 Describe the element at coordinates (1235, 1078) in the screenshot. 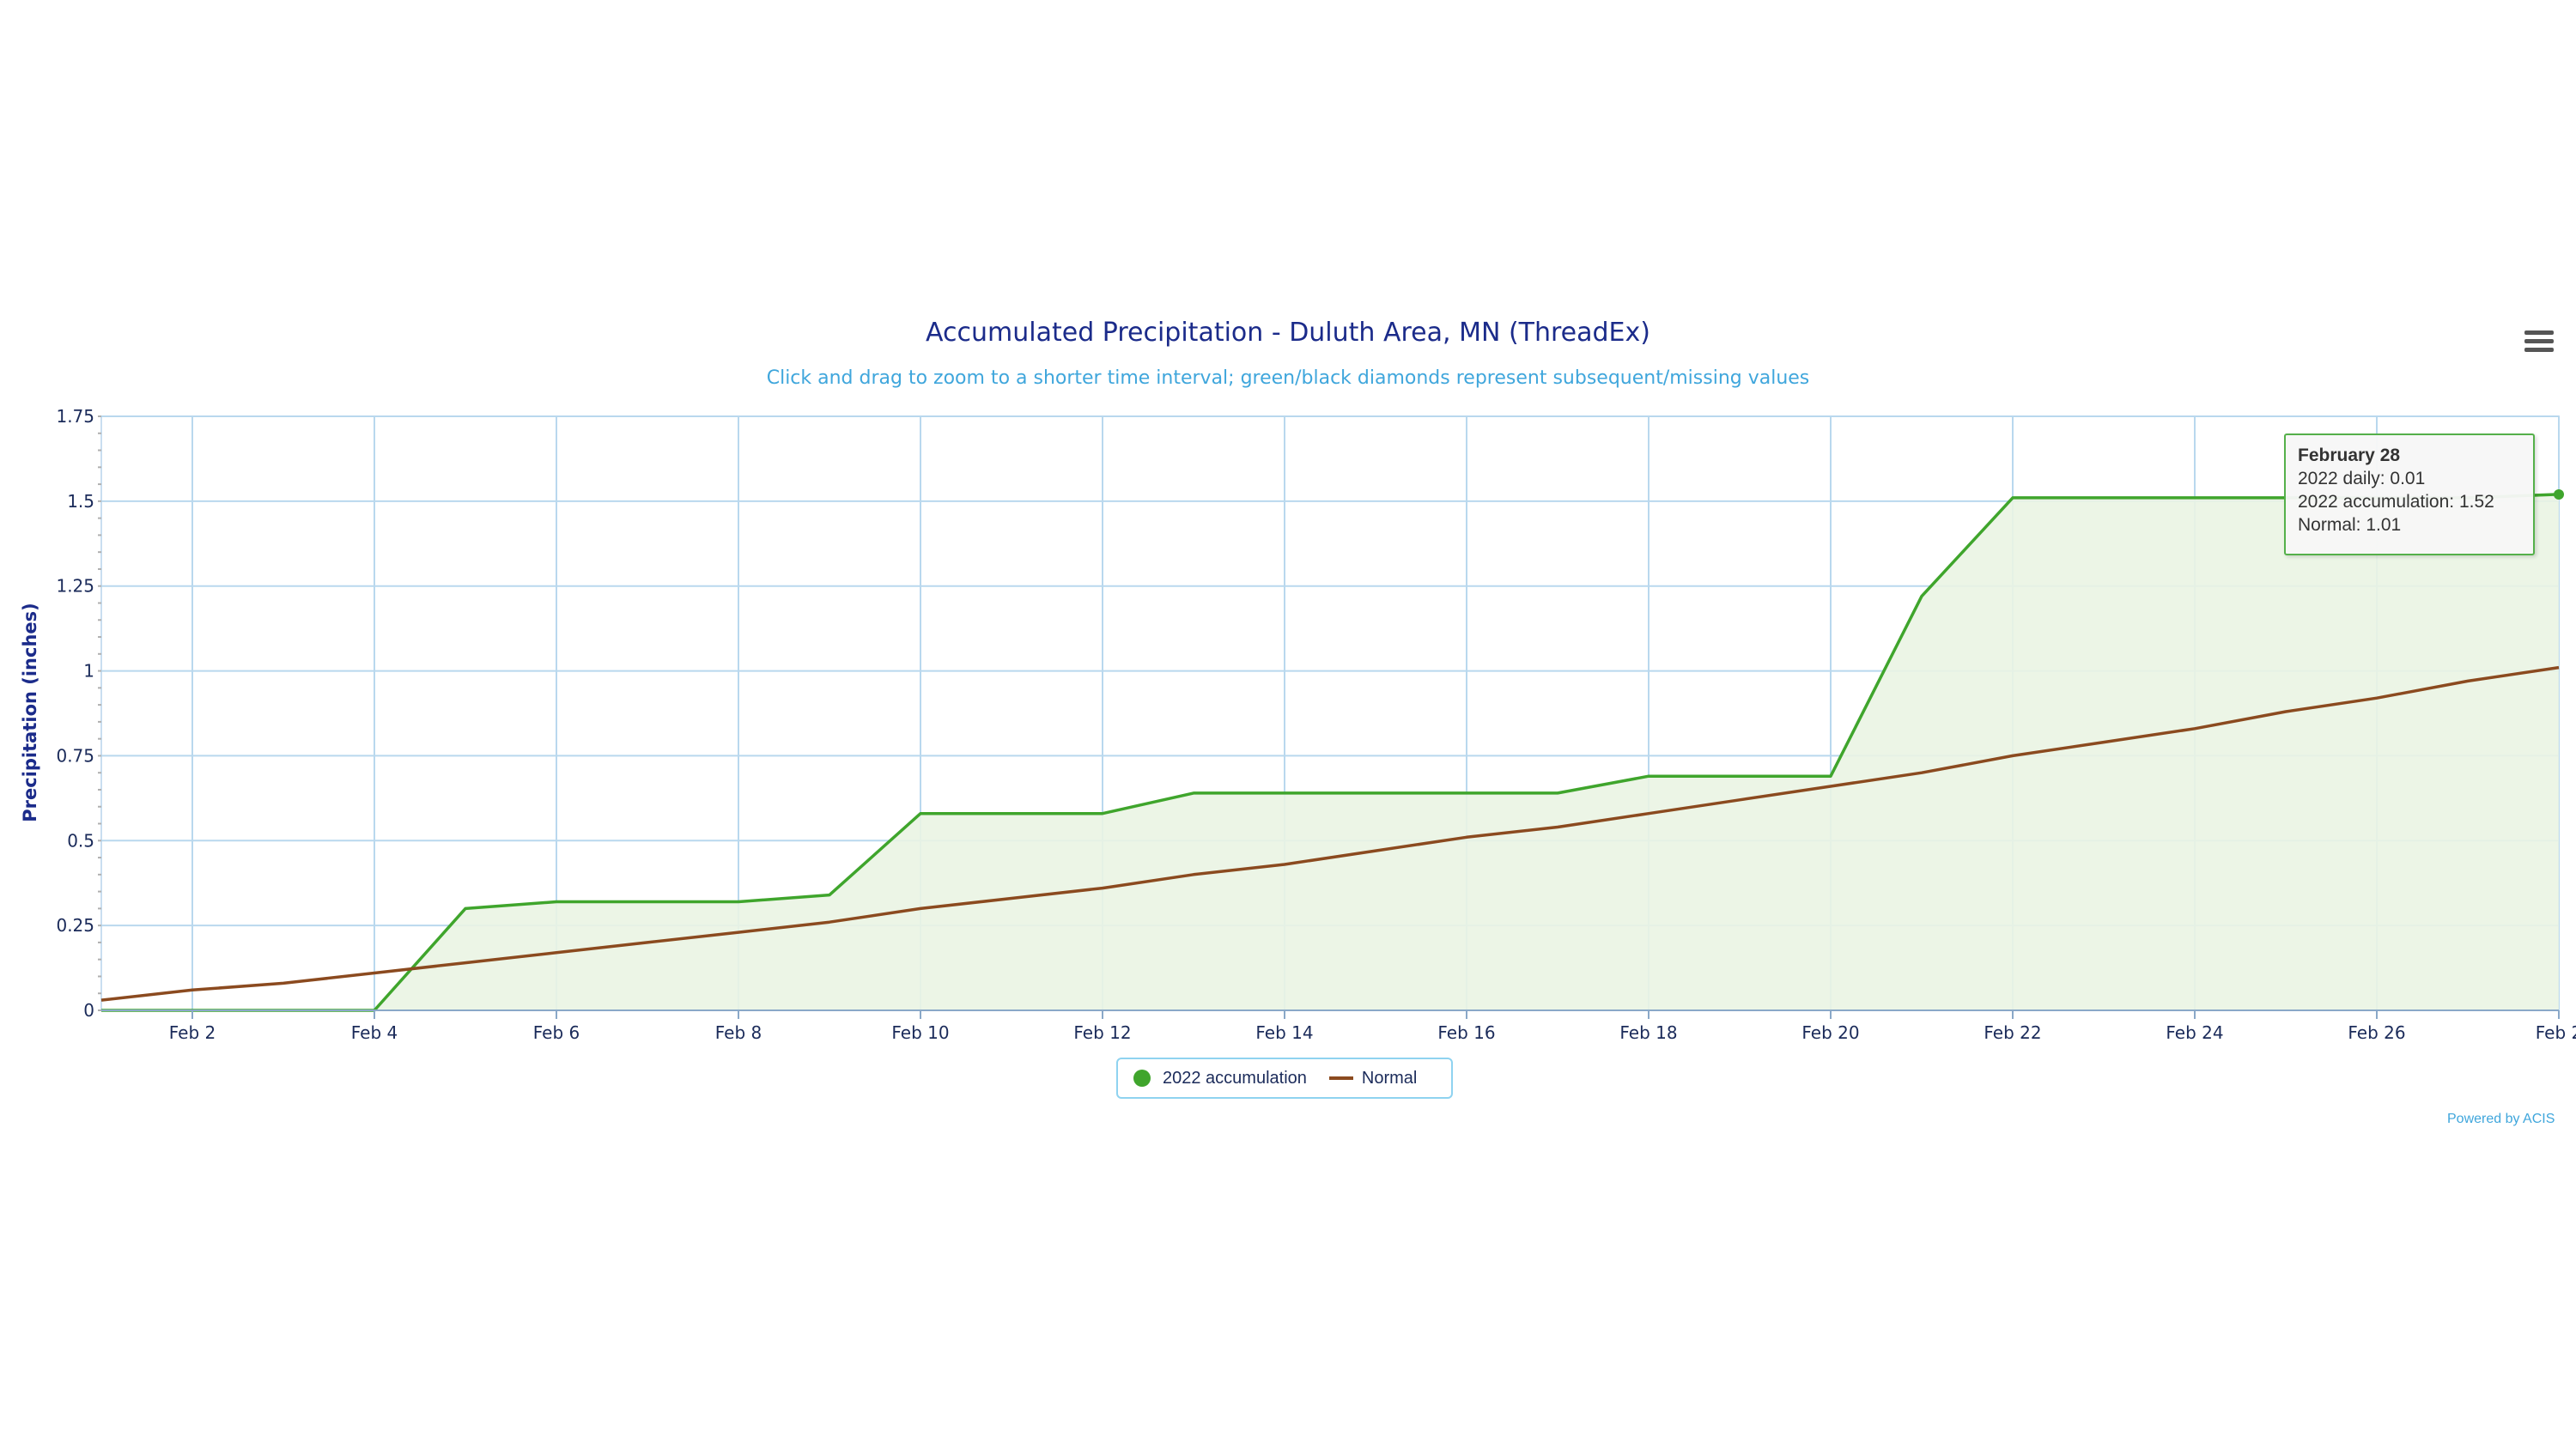

I see `legend-label: 2022 accumulation` at that location.